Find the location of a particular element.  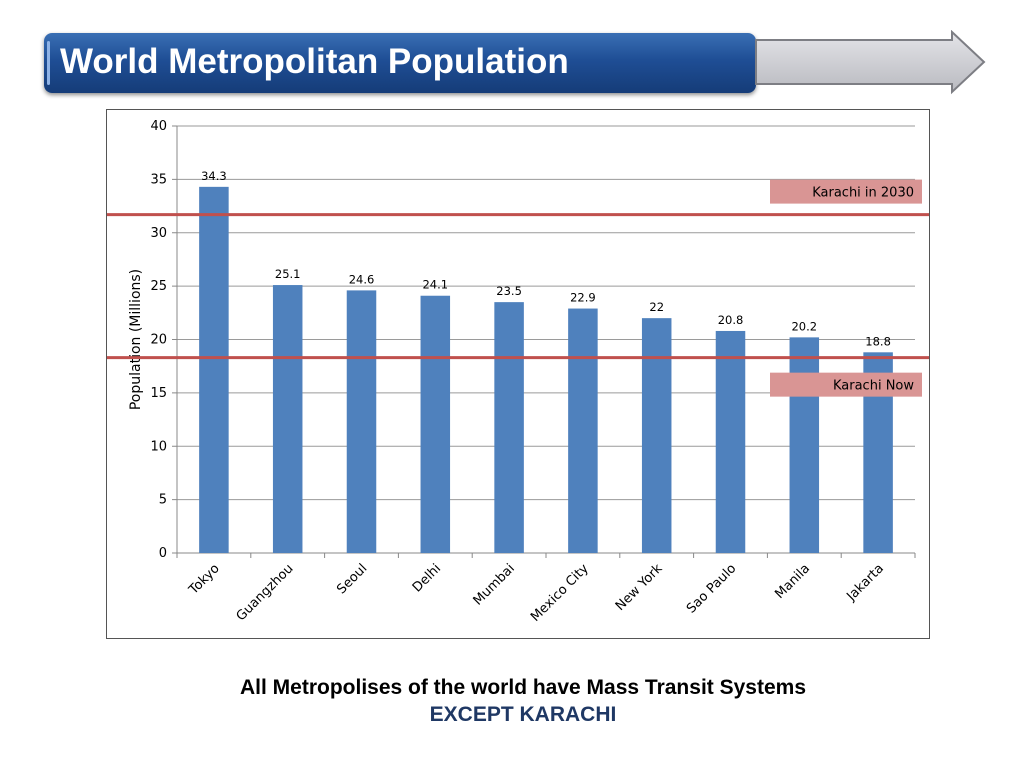

y-tick-label: 10 is located at coordinates (158, 446).